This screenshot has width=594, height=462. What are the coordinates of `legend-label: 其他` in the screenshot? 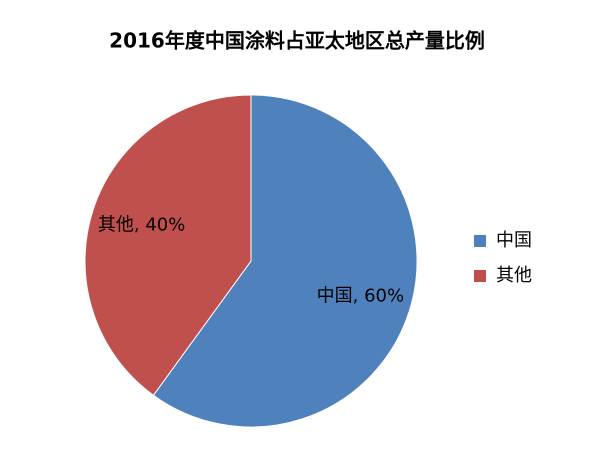 It's located at (514, 275).